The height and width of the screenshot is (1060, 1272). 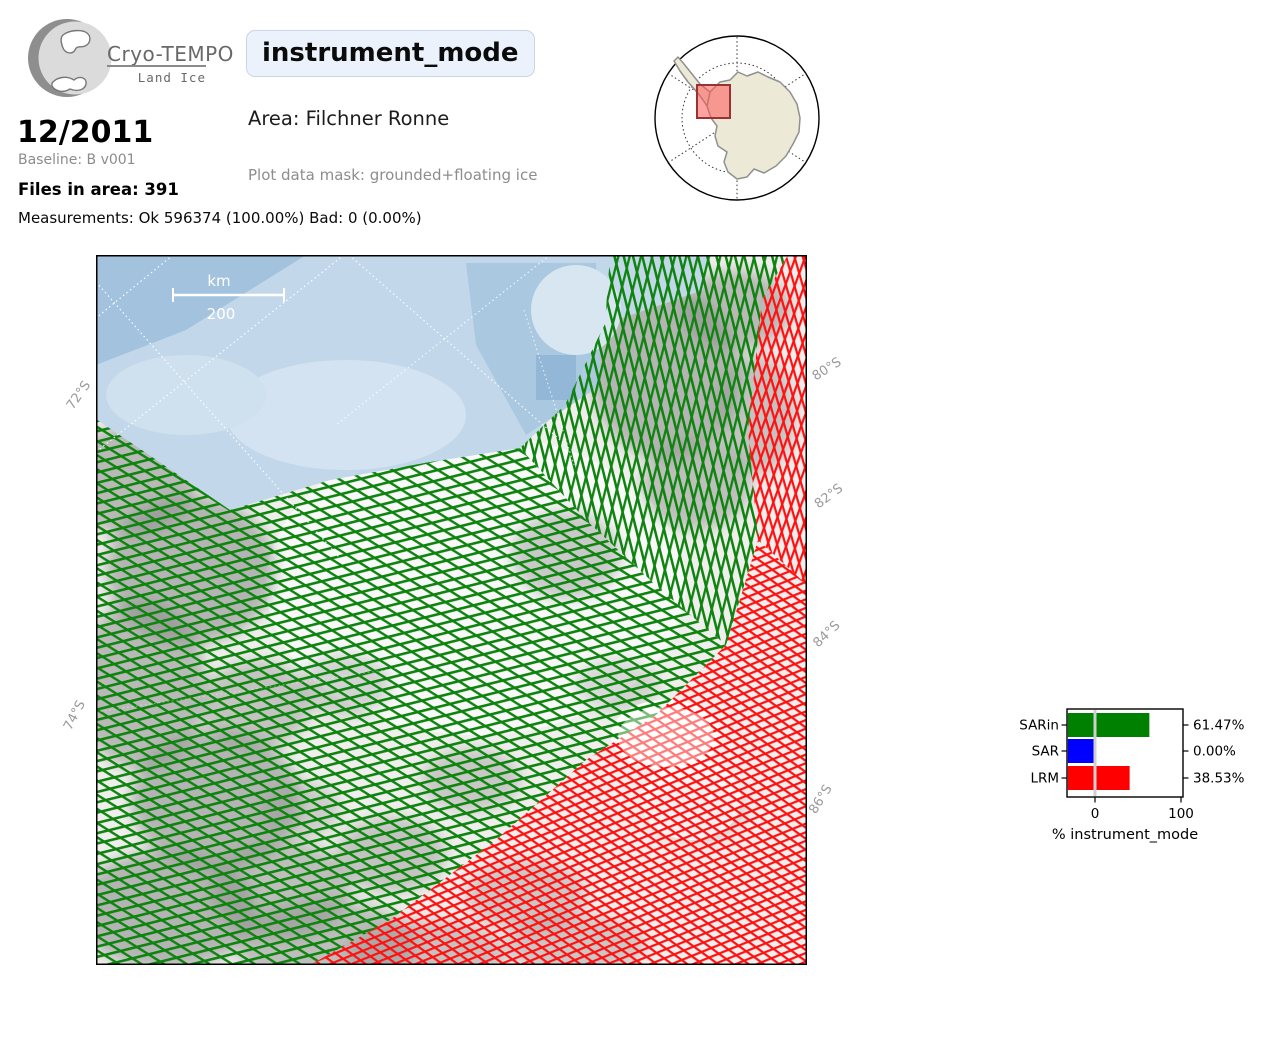 I want to click on chart-ticks, so click(x=1125, y=763).